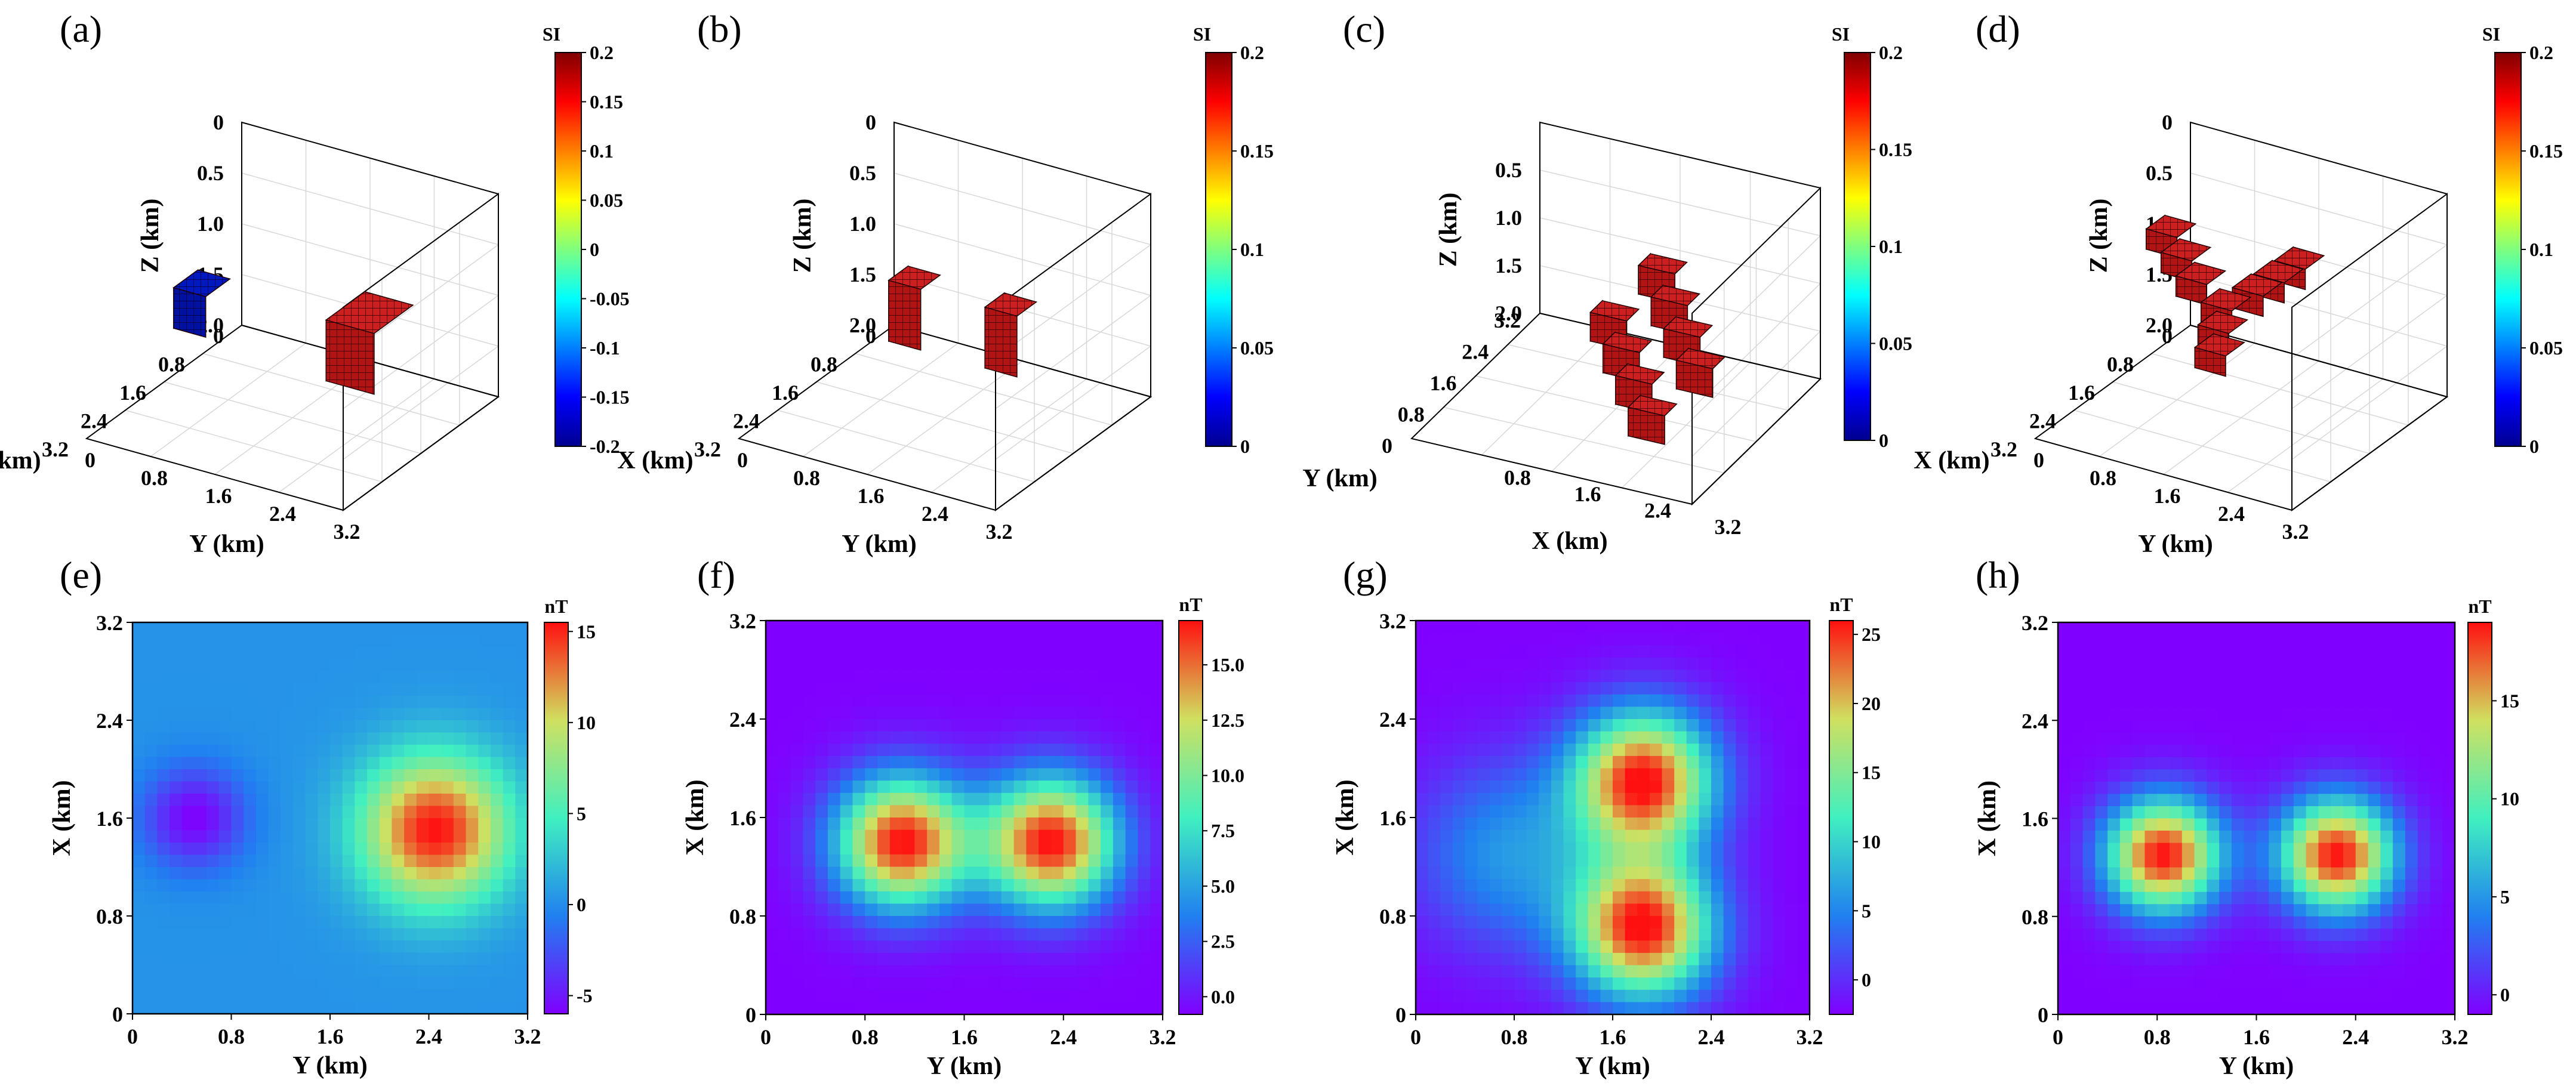  I want to click on z-tick-label: 0, so click(2167, 122).